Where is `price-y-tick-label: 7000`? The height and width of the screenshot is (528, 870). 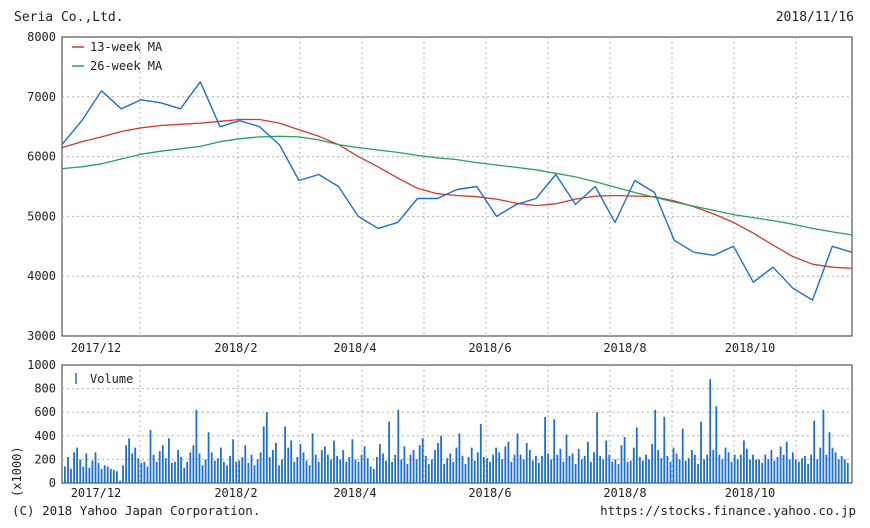 price-y-tick-label: 7000 is located at coordinates (41, 97).